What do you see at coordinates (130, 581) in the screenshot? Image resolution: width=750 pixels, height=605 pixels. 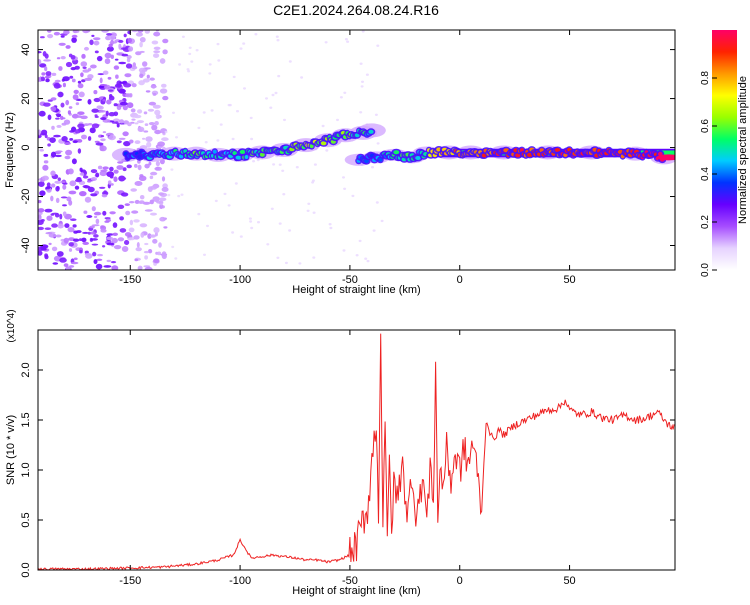 I see `x-tick-label: -150` at bounding box center [130, 581].